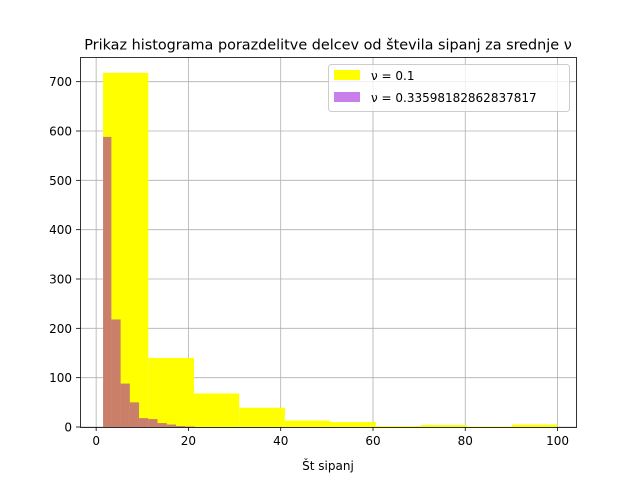  What do you see at coordinates (60, 230) in the screenshot?
I see `y-tick-label: 400` at bounding box center [60, 230].